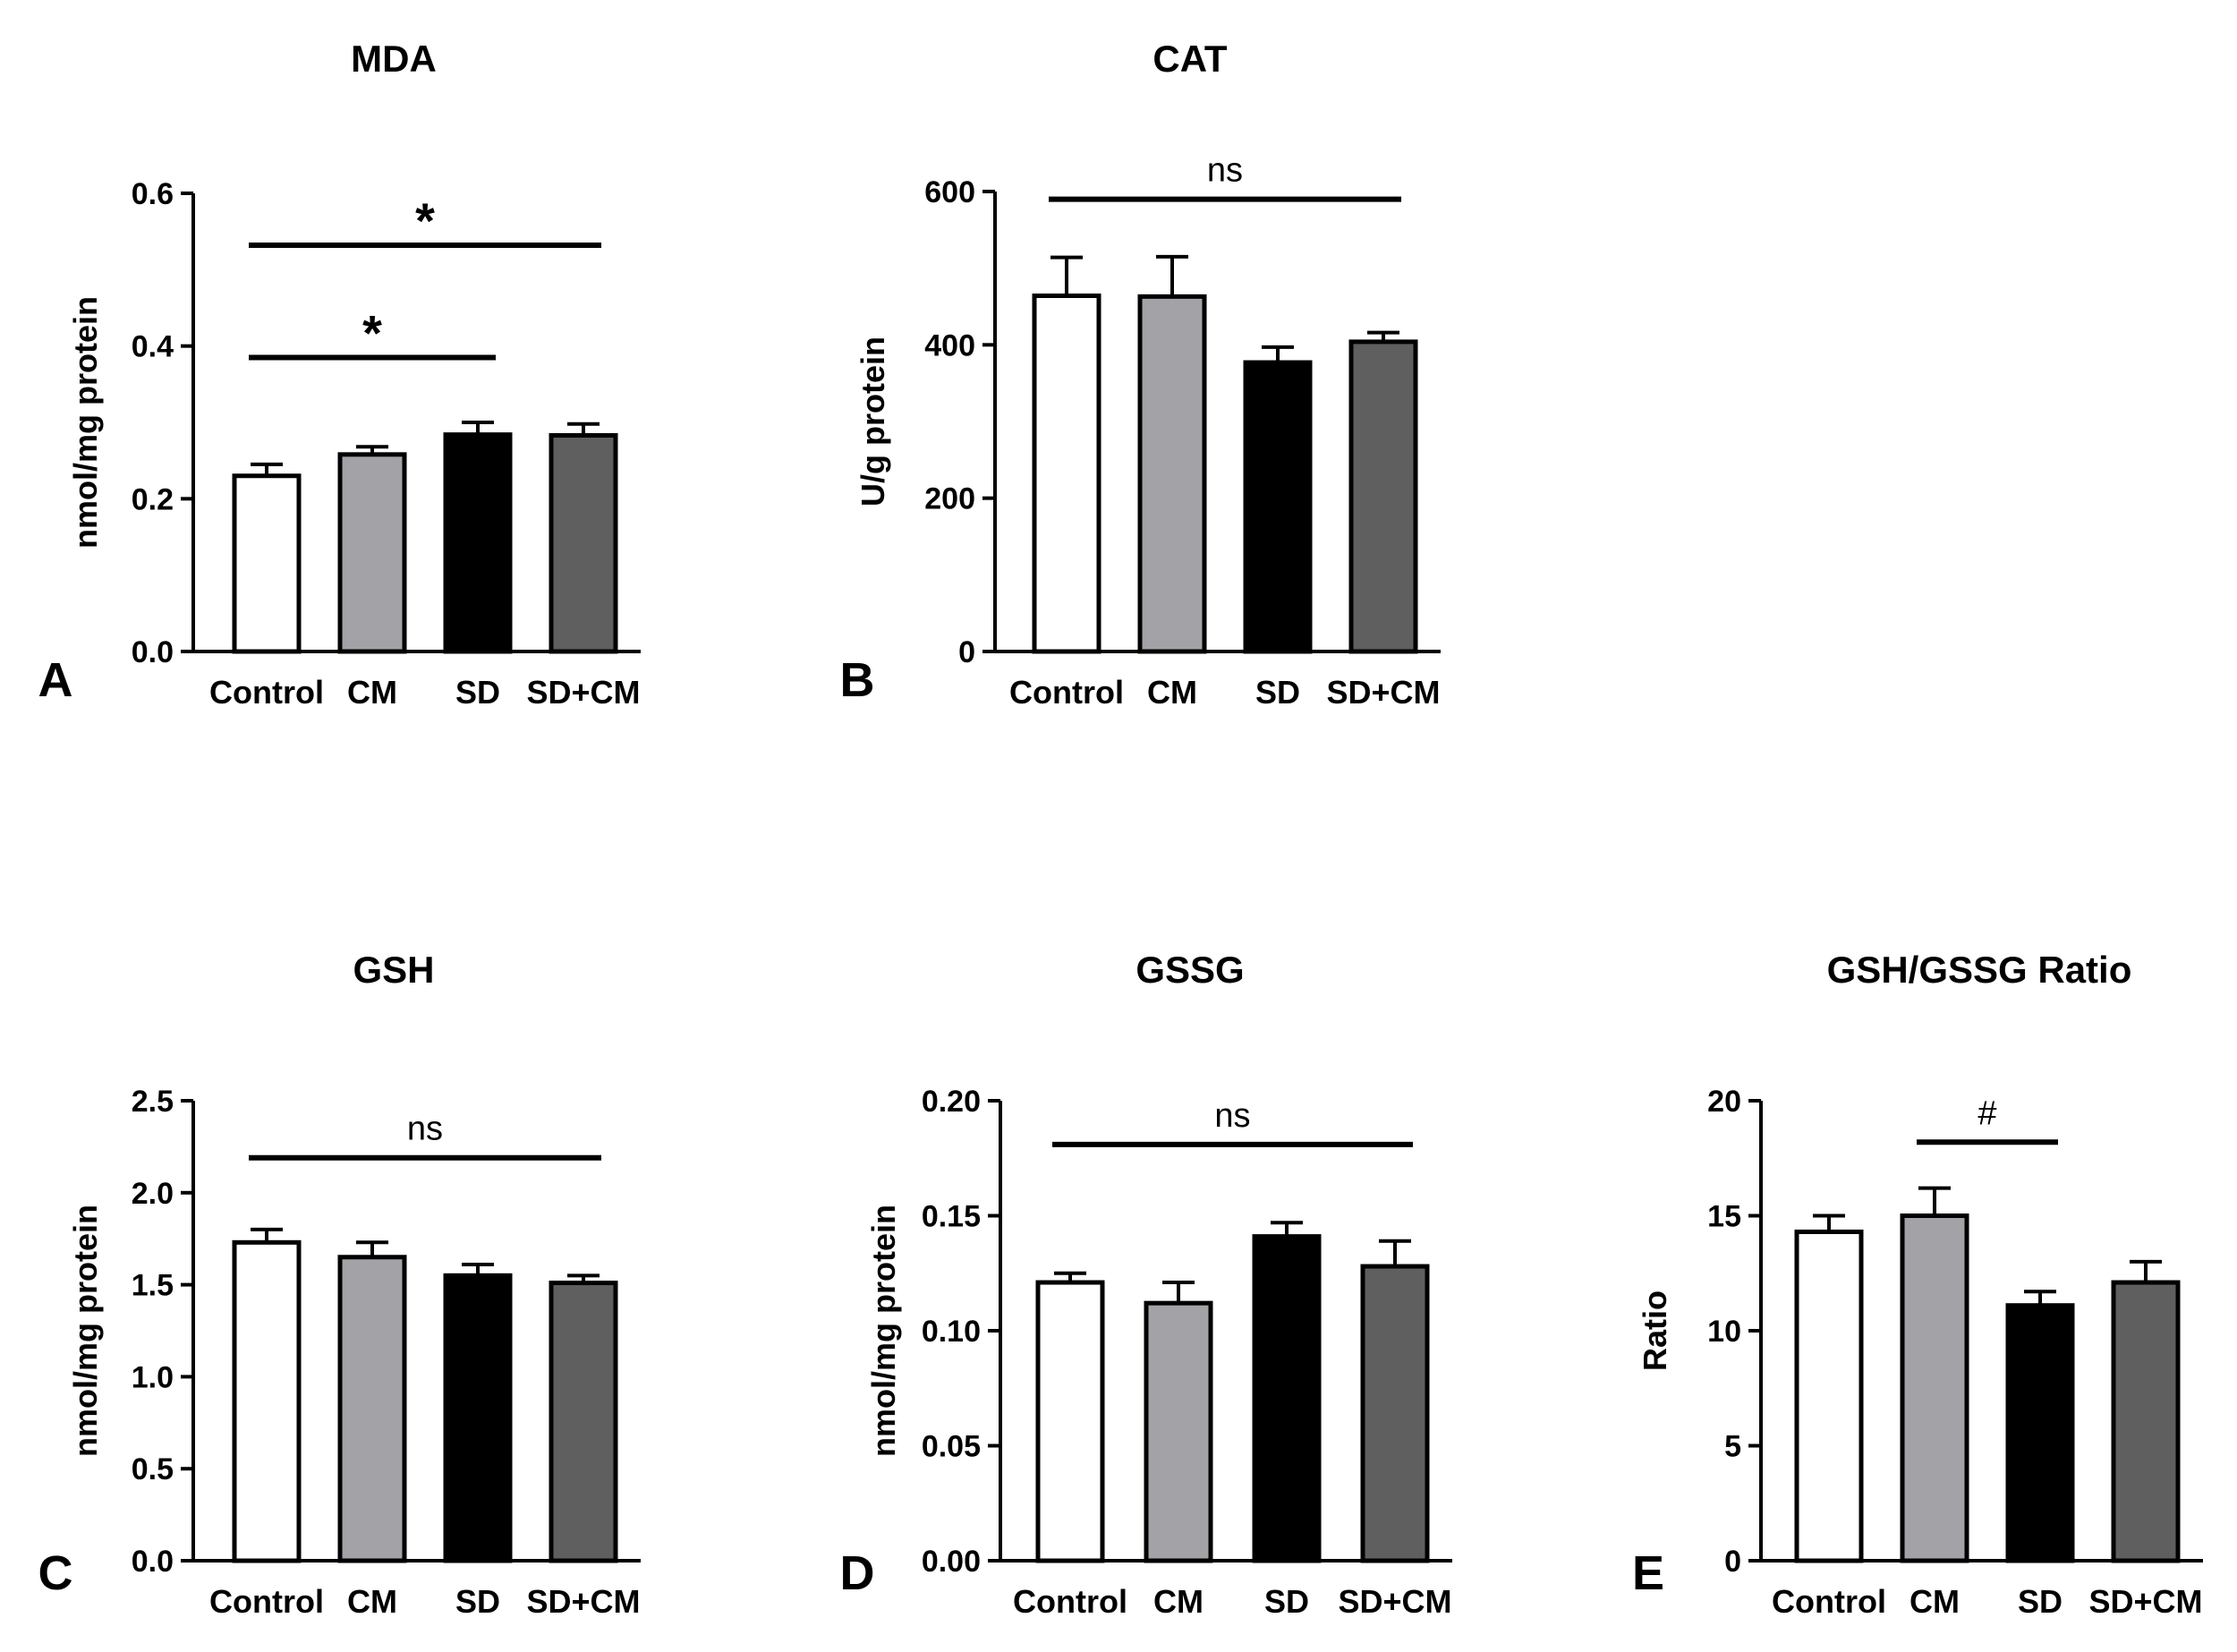 The height and width of the screenshot is (1652, 2237). Describe the element at coordinates (153, 1377) in the screenshot. I see `y-tick-label: 1.0` at that location.